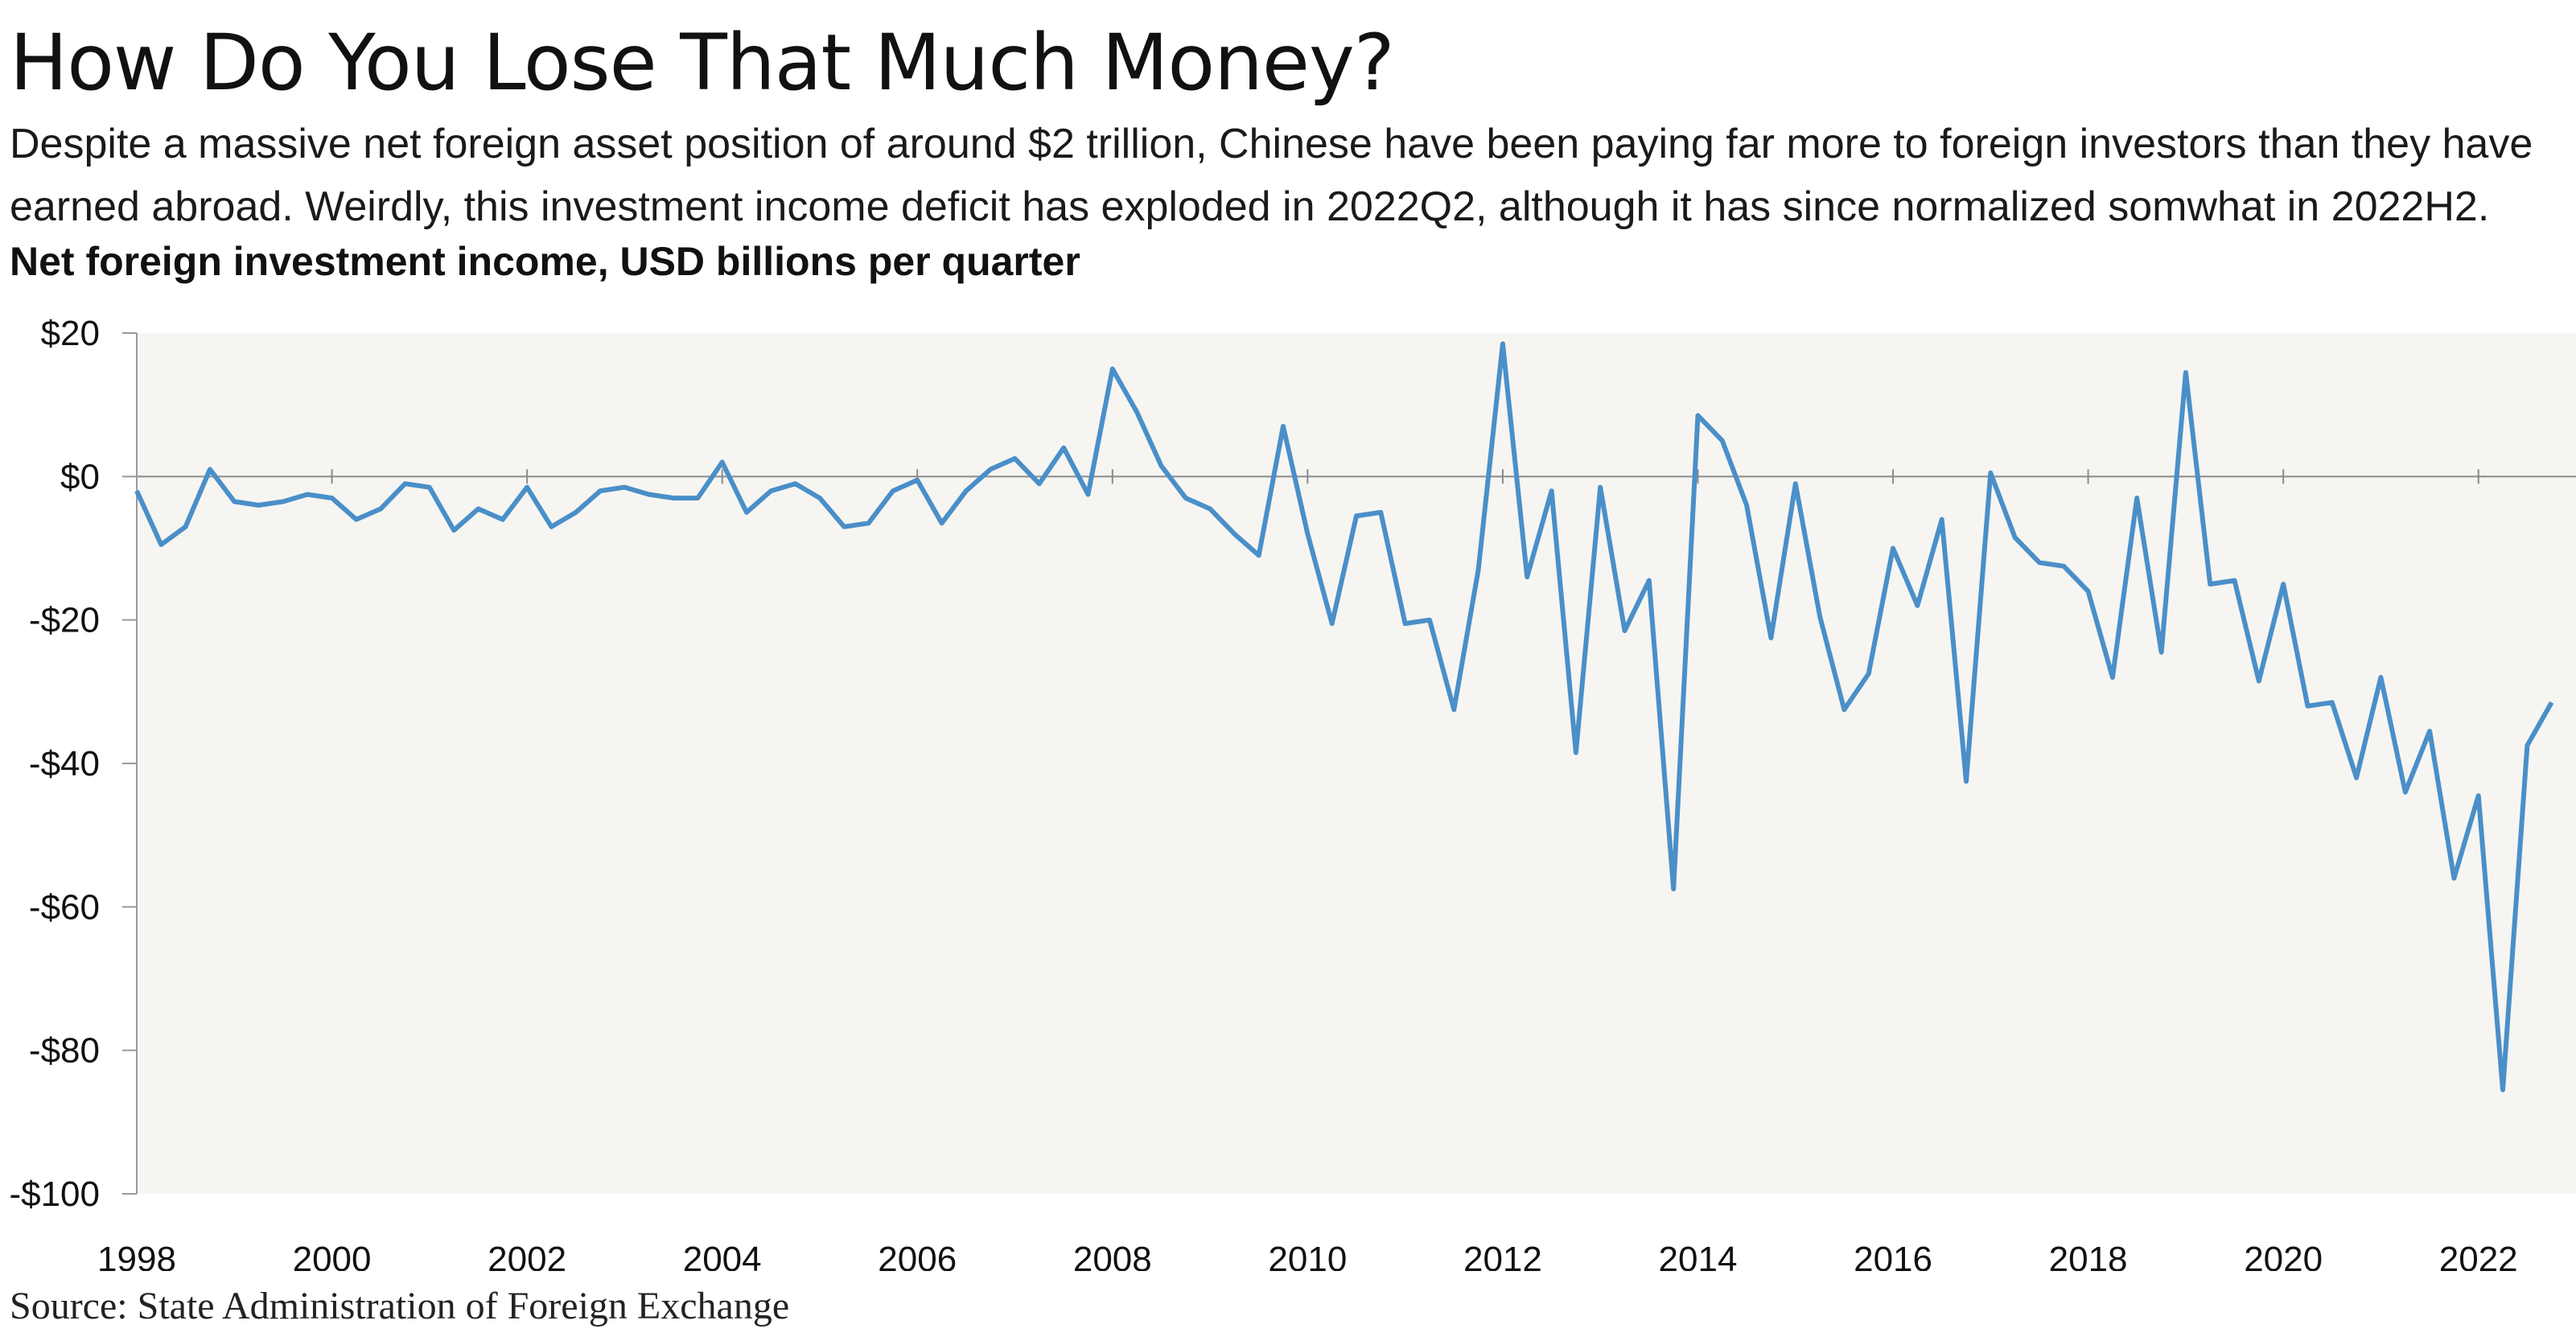  Describe the element at coordinates (1307, 1255) in the screenshot. I see `x-tick-label: 2010` at that location.